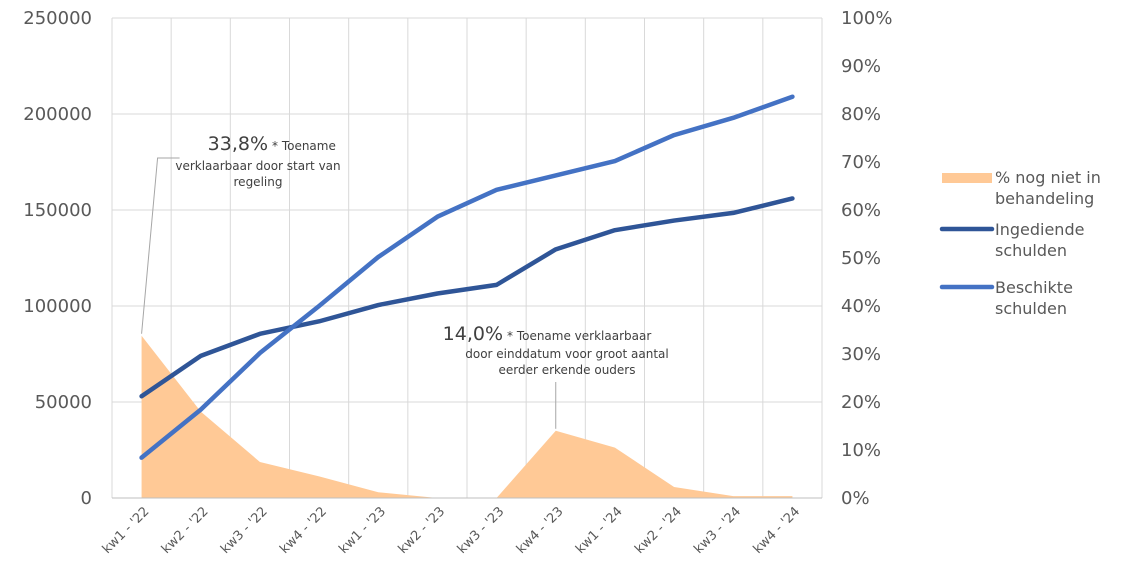 This screenshot has width=1127, height=576. Describe the element at coordinates (57, 306) in the screenshot. I see `y-left-tick-label: 100000` at that location.